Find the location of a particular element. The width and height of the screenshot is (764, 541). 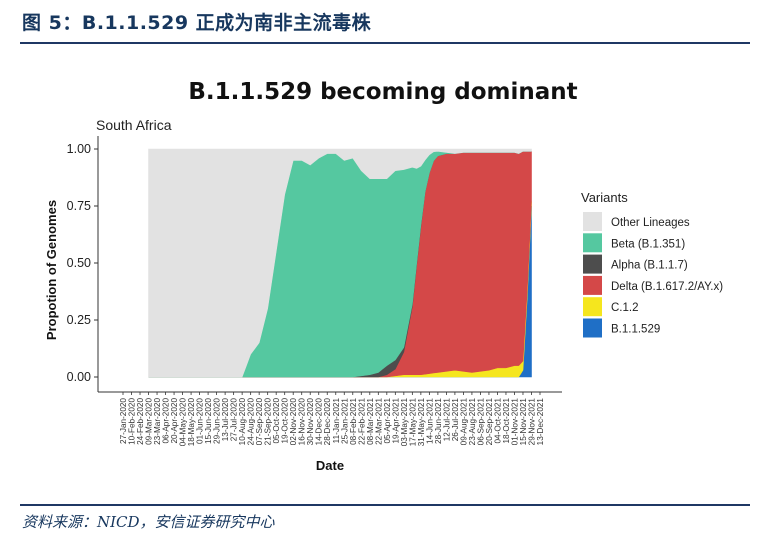

bottom-divider is located at coordinates (385, 505).